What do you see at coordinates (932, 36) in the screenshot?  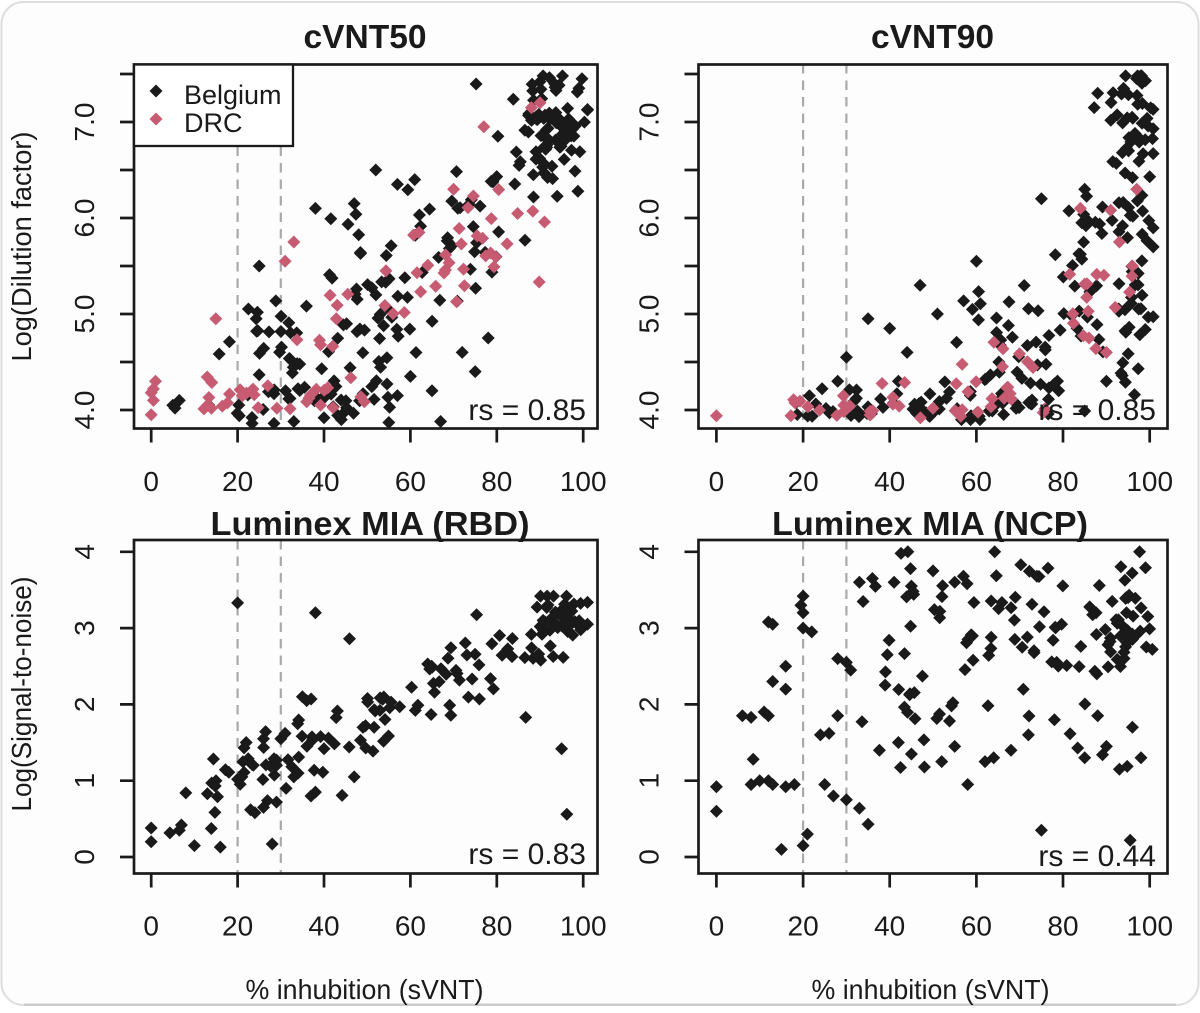 I see `svg-text: cVNT90` at bounding box center [932, 36].